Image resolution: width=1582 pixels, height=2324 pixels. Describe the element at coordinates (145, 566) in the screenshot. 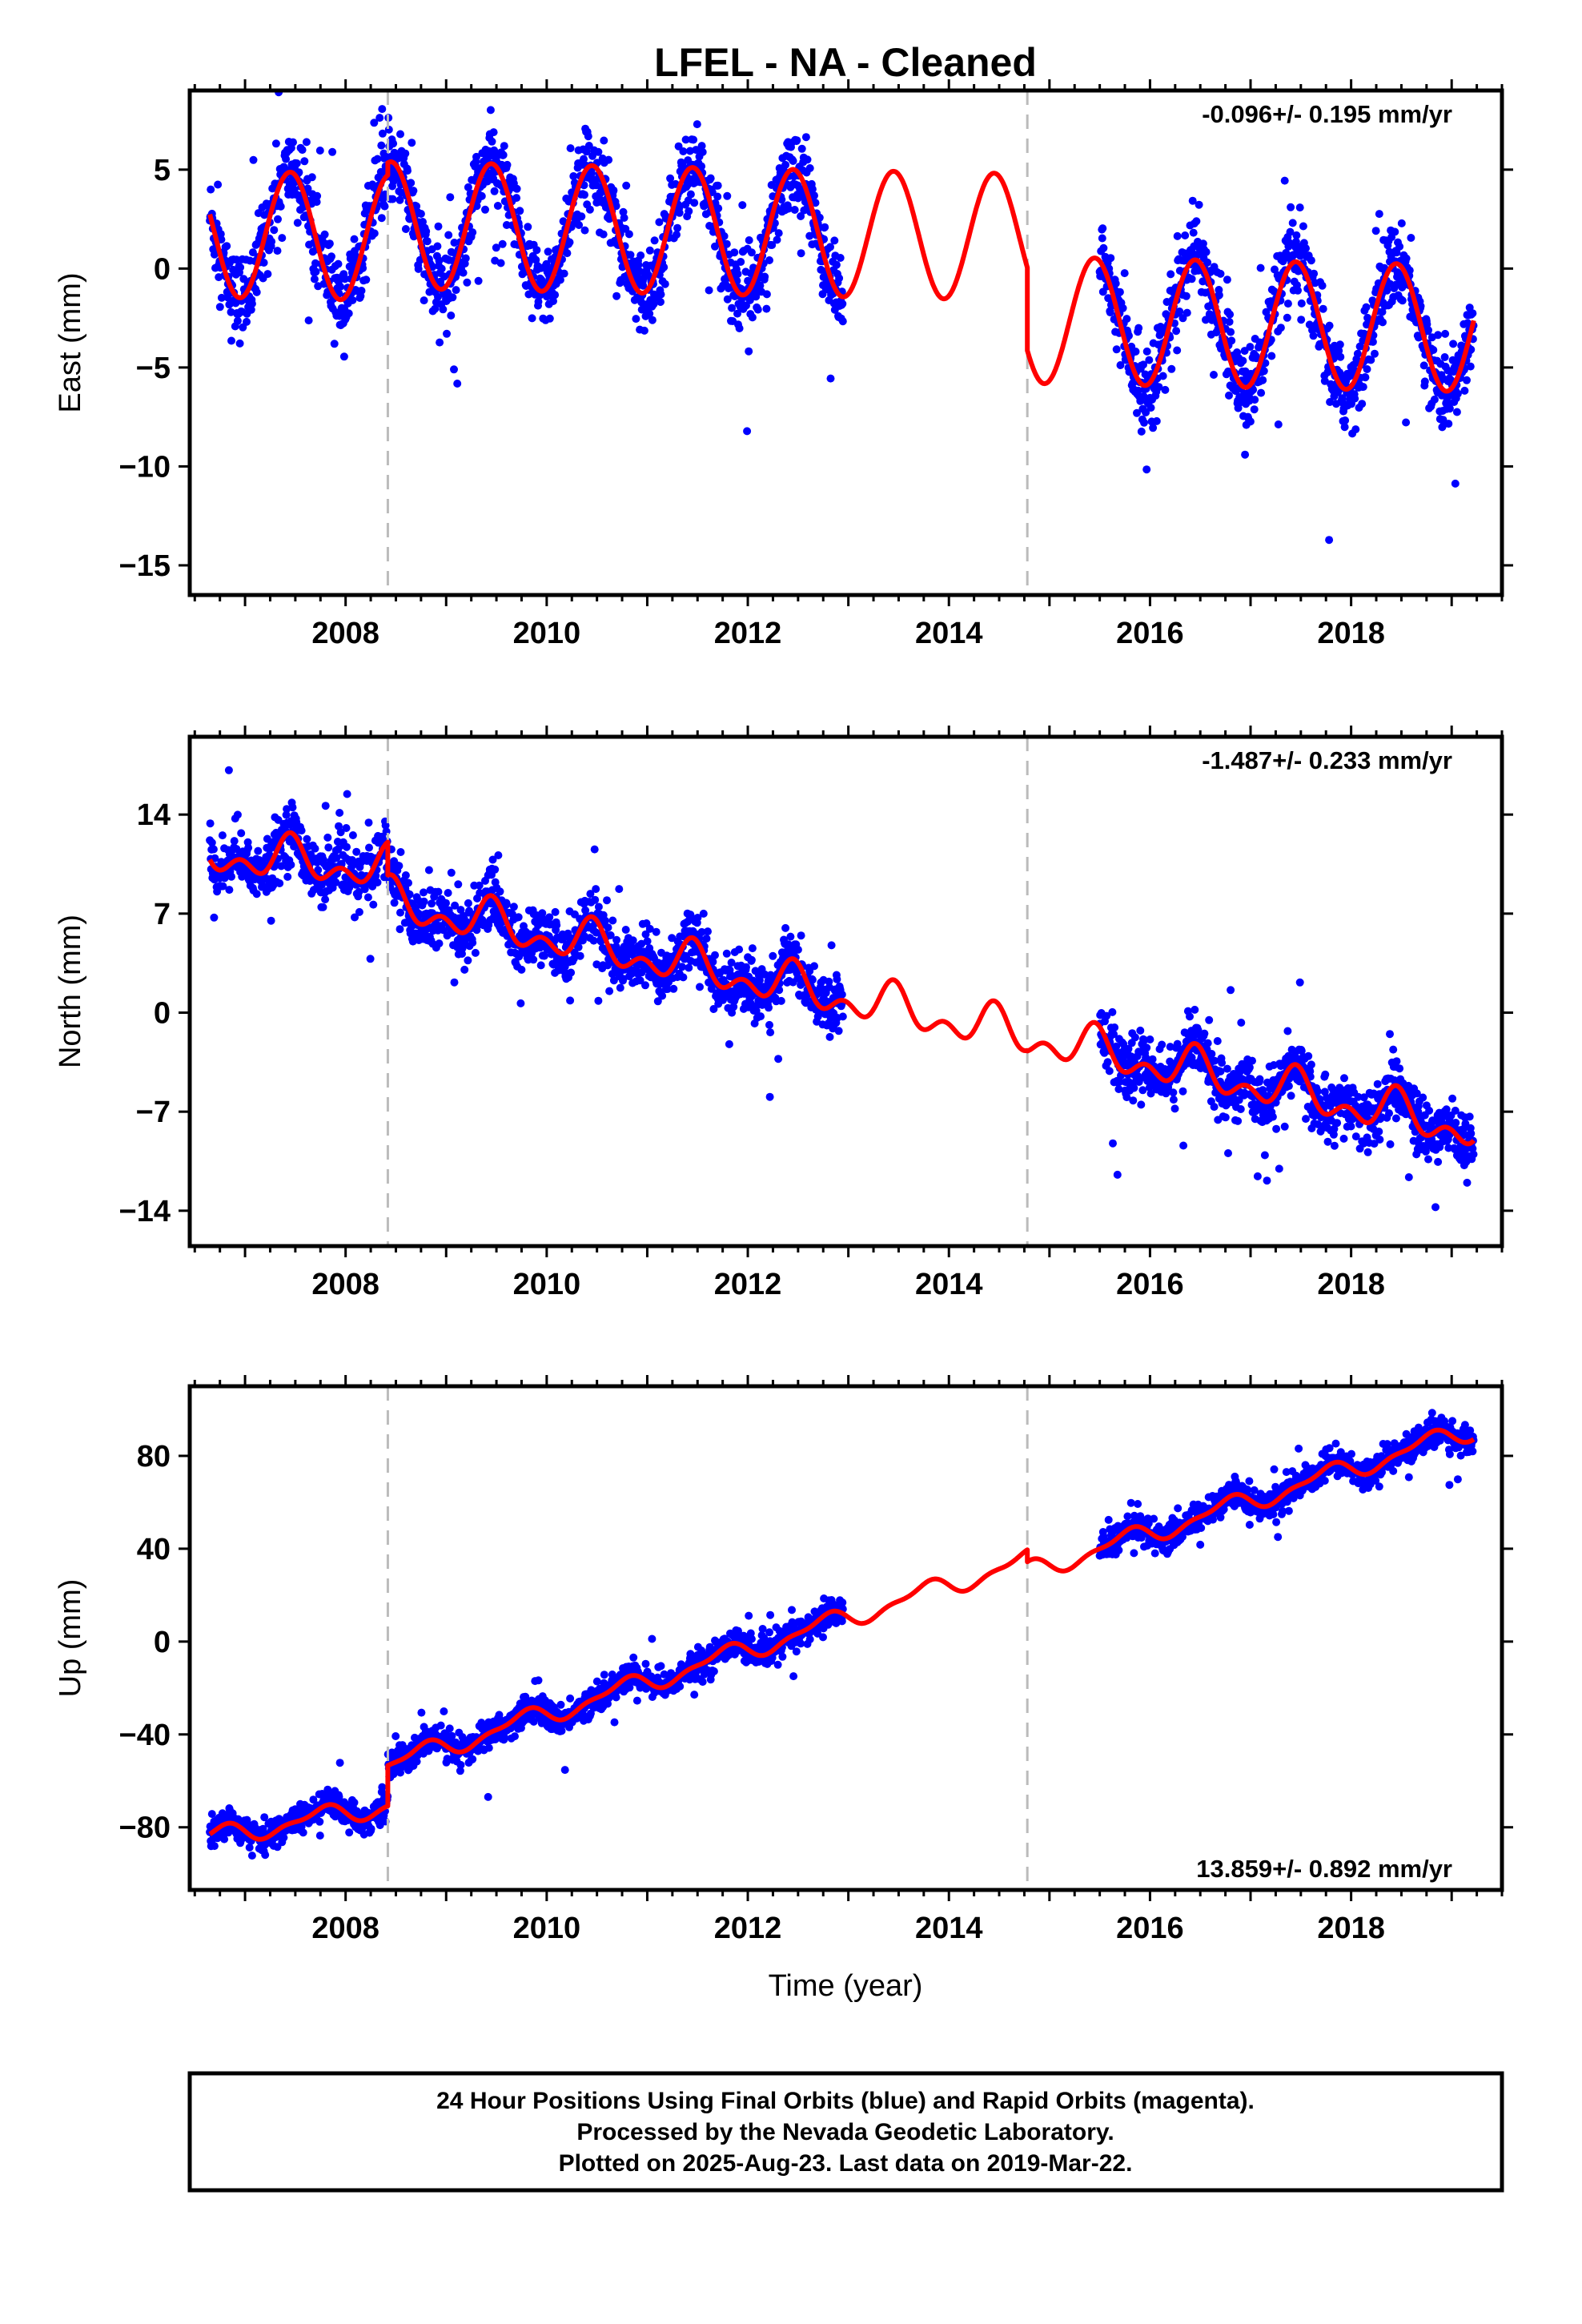

I see `east-ytick-label: −15` at that location.